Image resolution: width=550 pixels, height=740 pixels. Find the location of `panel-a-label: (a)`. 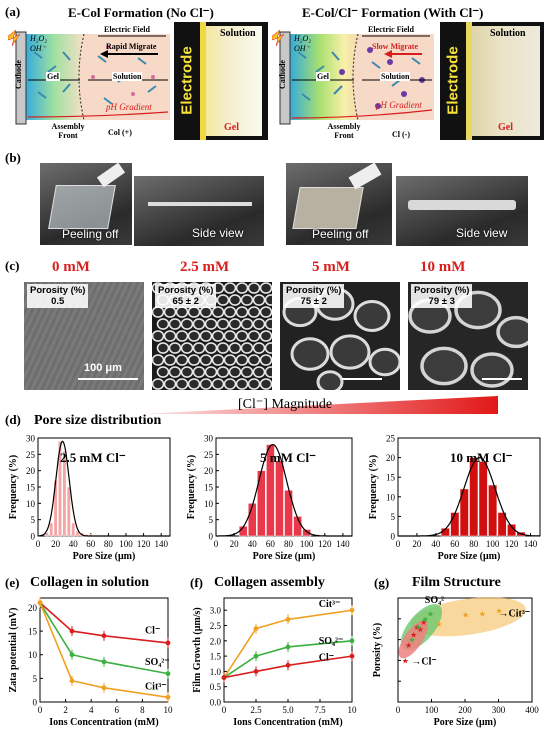

panel-a-label: (a) is located at coordinates (13, 11).